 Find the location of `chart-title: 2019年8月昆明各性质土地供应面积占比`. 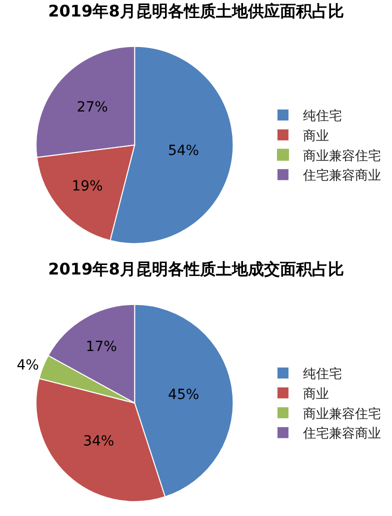

chart-title: 2019年8月昆明各性质土地供应面积占比 is located at coordinates (196, 10).